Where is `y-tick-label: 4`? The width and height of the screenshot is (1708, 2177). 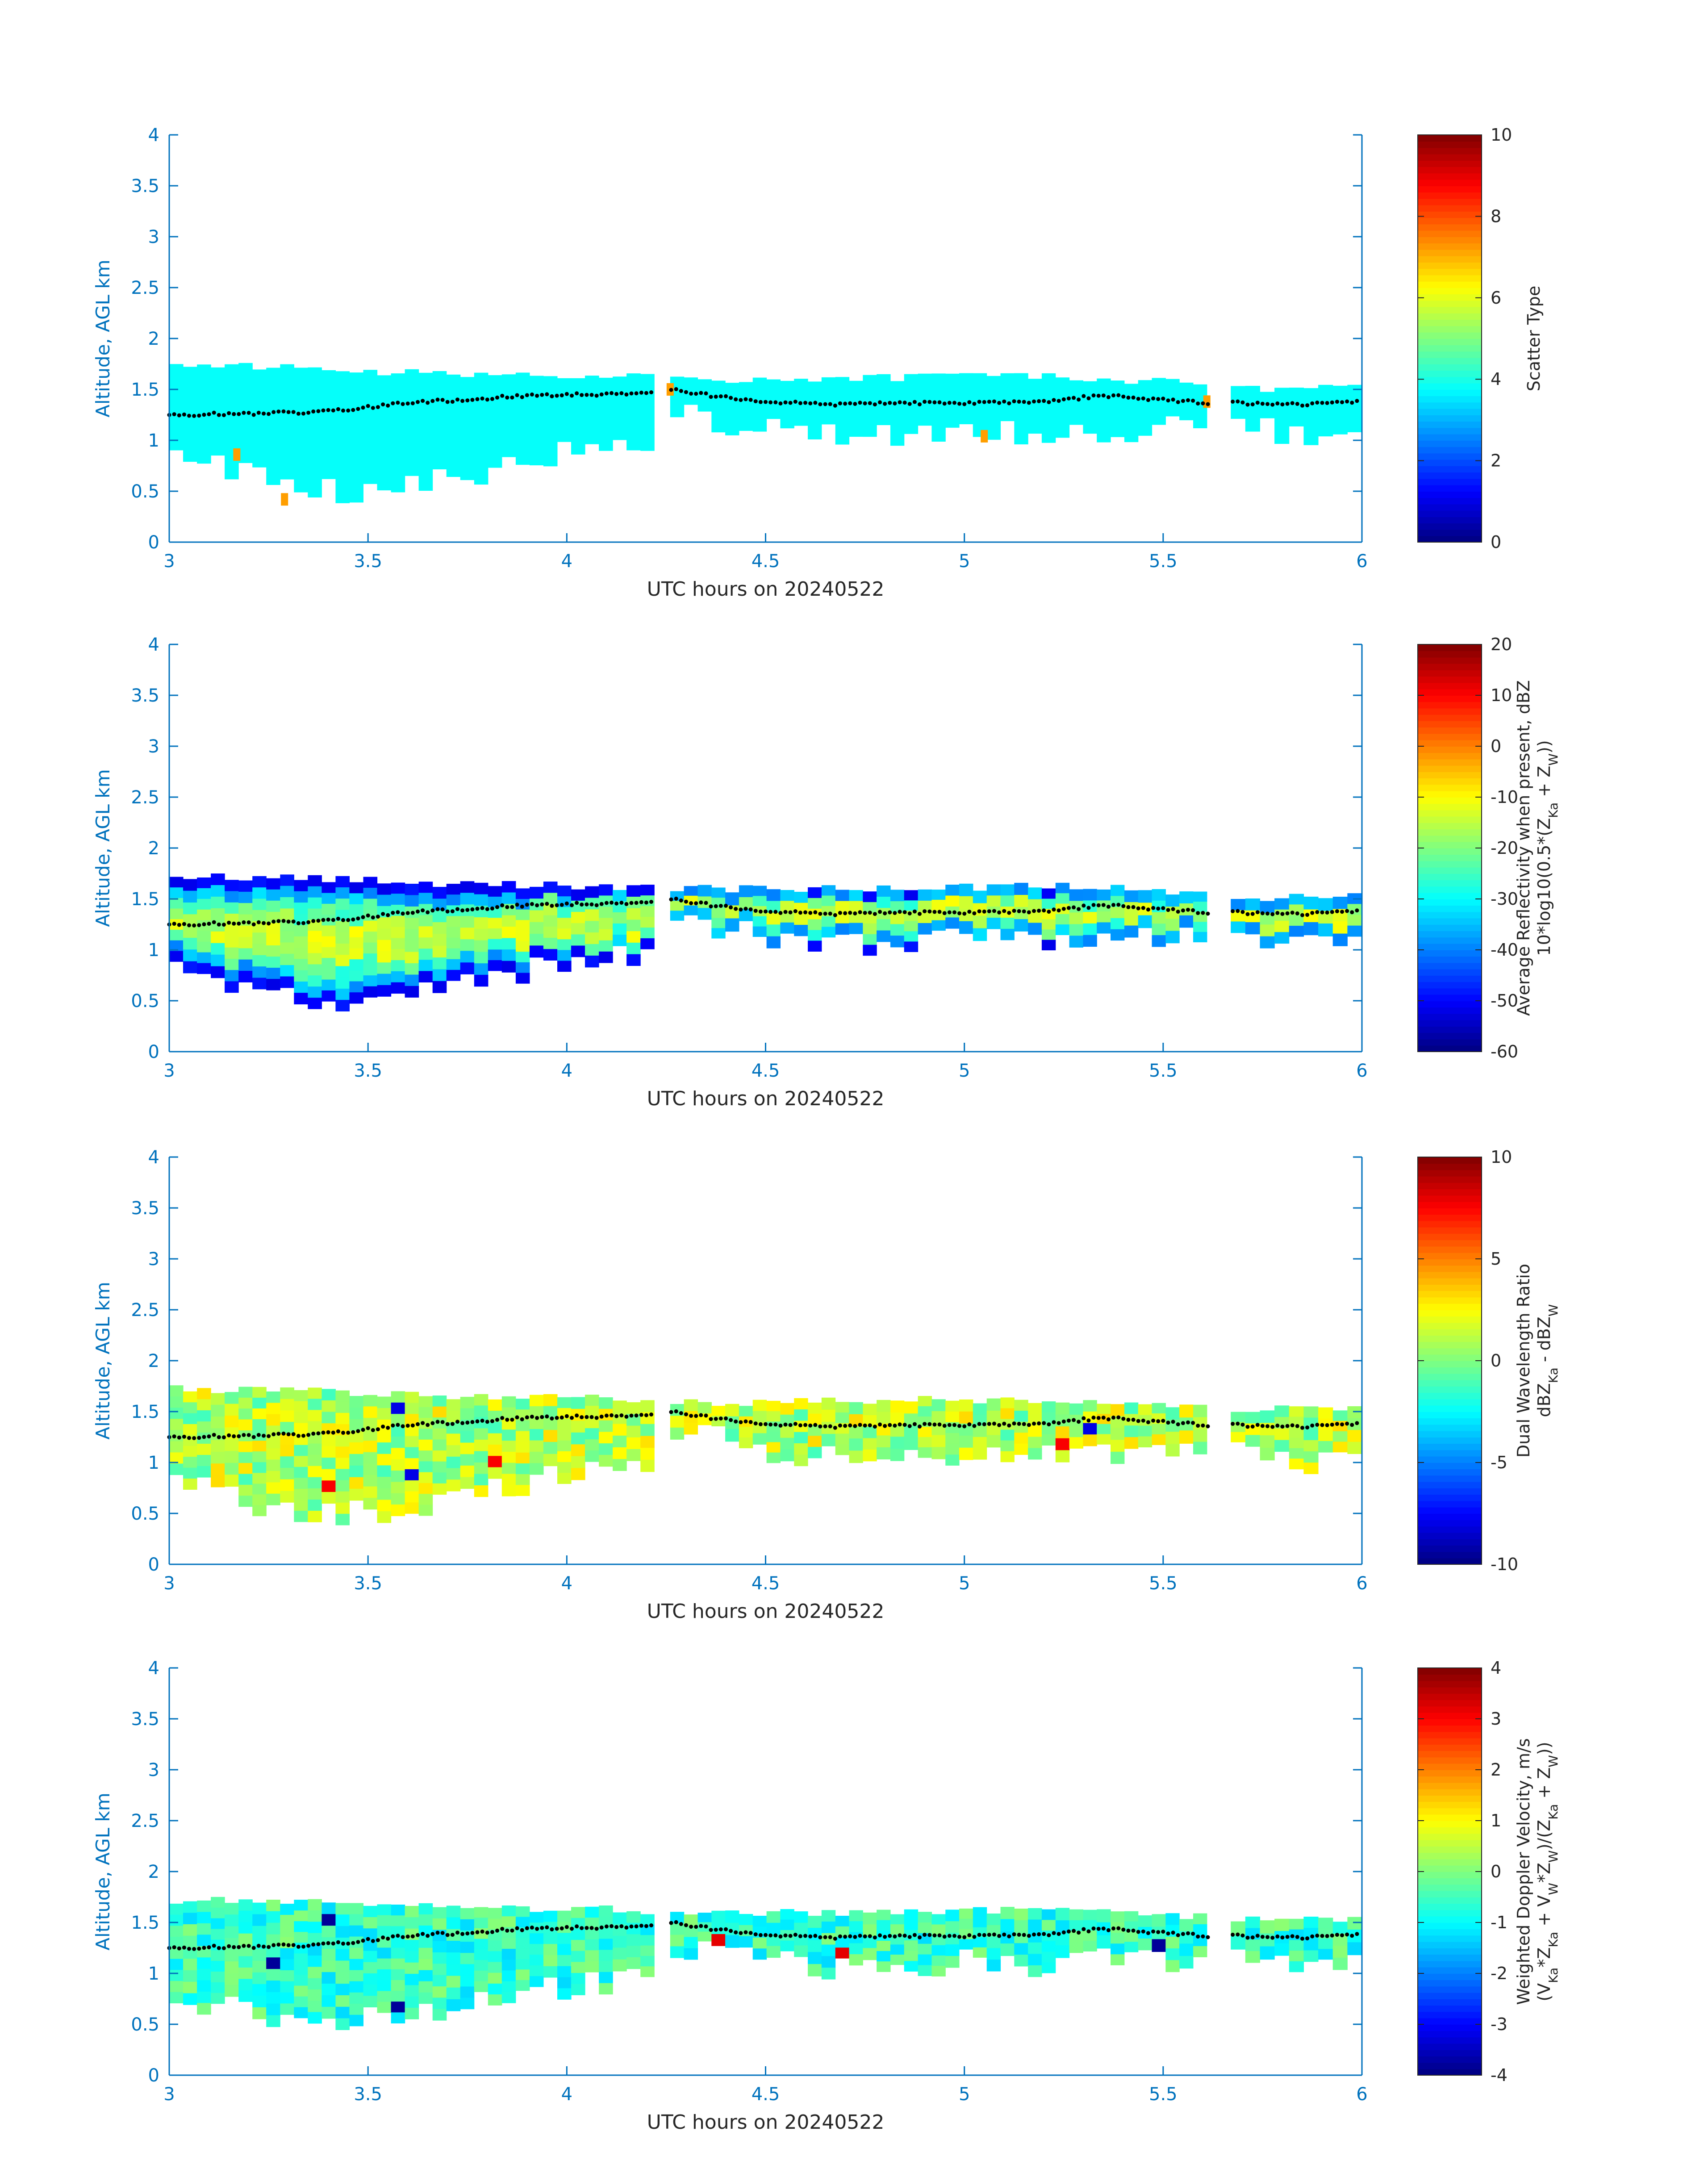
y-tick-label: 4 is located at coordinates (153, 135).